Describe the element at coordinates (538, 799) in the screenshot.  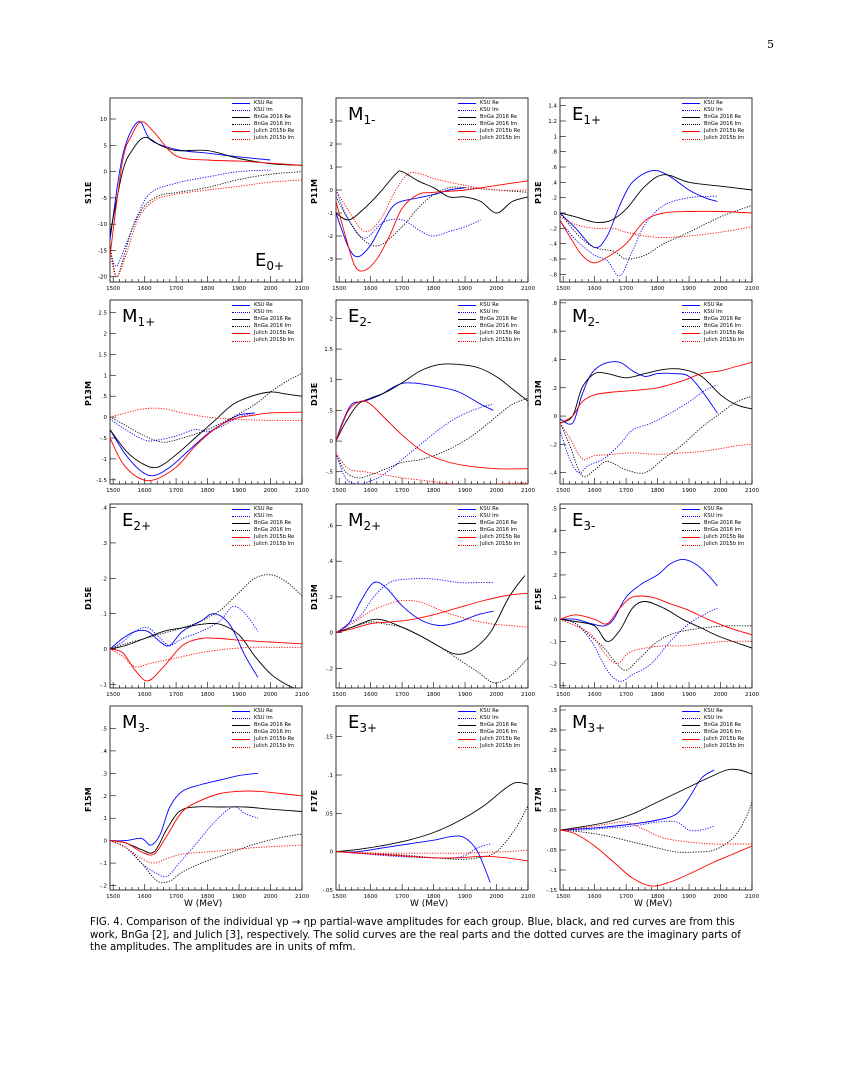
I see `y-axis-label: F17M` at that location.